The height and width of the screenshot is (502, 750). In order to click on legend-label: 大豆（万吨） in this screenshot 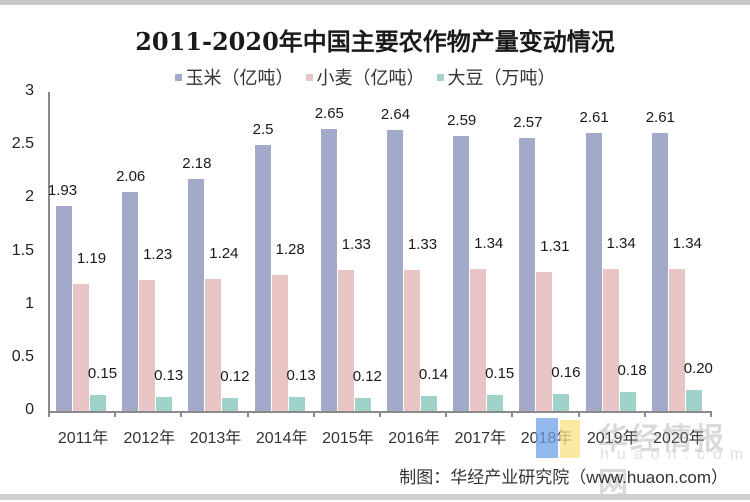, I will do `click(501, 78)`.